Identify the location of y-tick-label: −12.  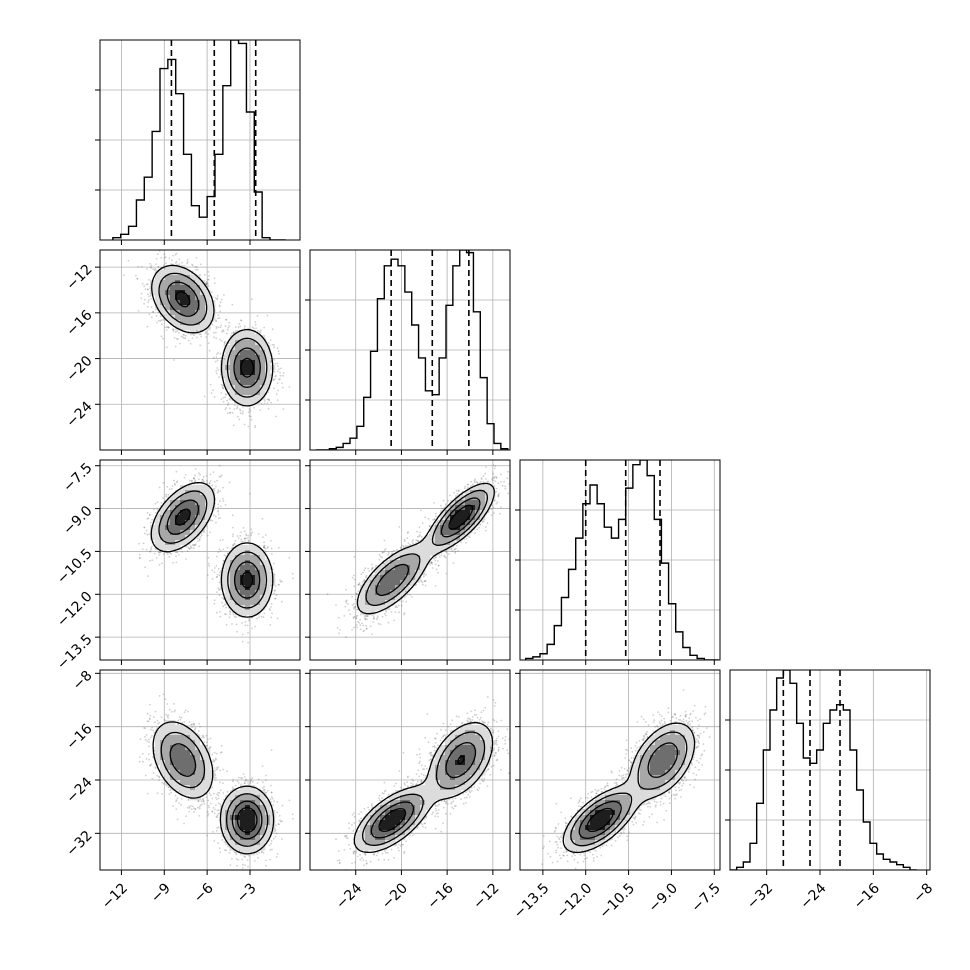
(79, 277).